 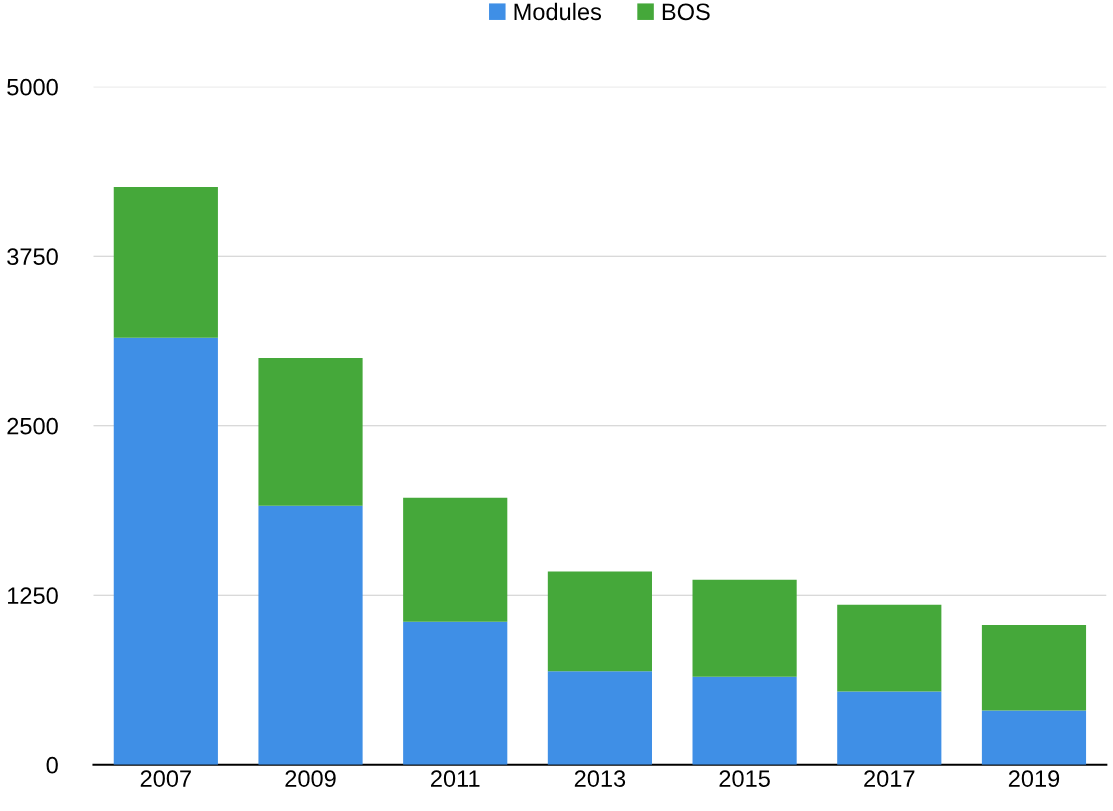 I want to click on y-tick-label: 0, so click(x=52, y=765).